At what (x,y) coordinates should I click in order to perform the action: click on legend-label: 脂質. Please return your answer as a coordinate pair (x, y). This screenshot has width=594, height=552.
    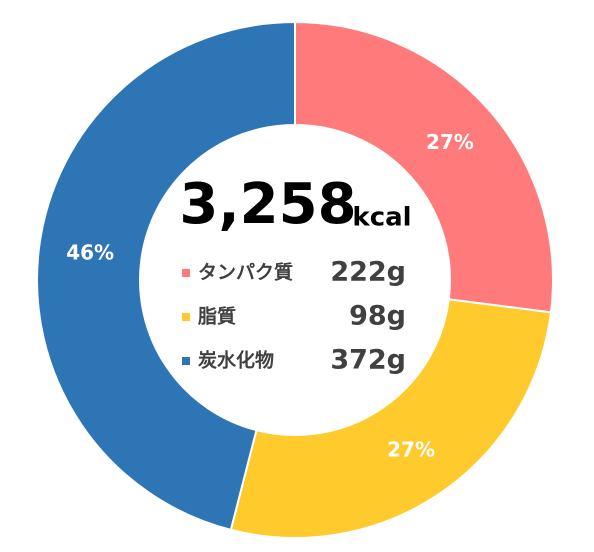
    Looking at the image, I should click on (217, 316).